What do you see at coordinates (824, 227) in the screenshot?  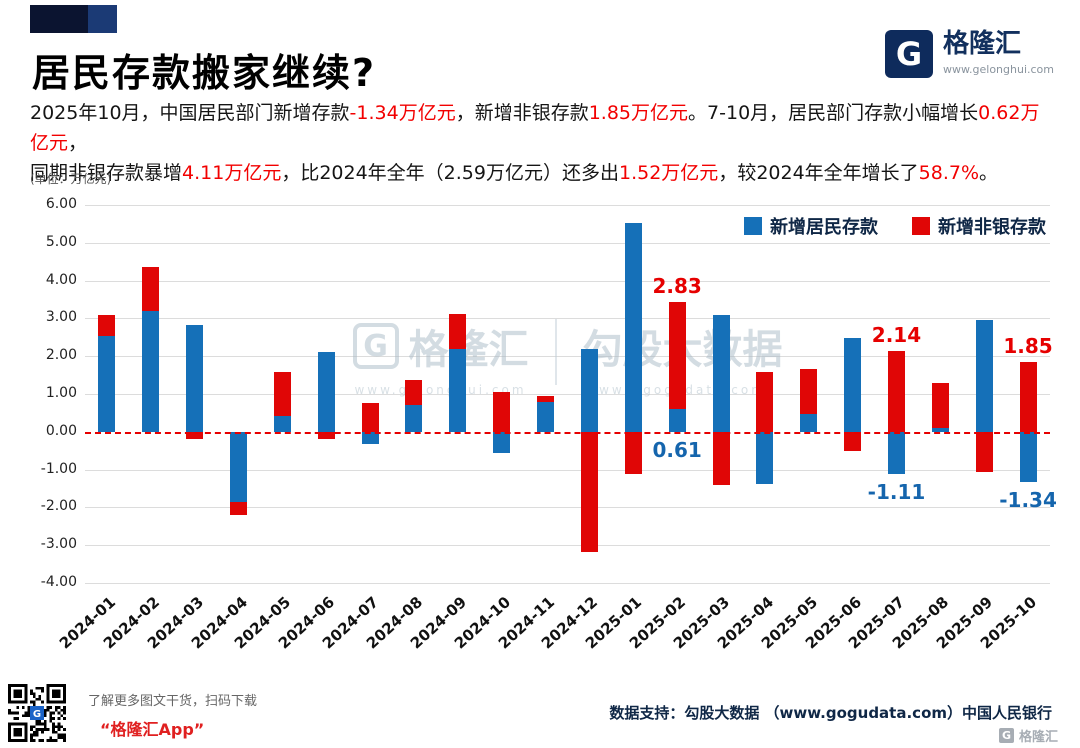 I see `legend-label-household: 新增居民存款` at bounding box center [824, 227].